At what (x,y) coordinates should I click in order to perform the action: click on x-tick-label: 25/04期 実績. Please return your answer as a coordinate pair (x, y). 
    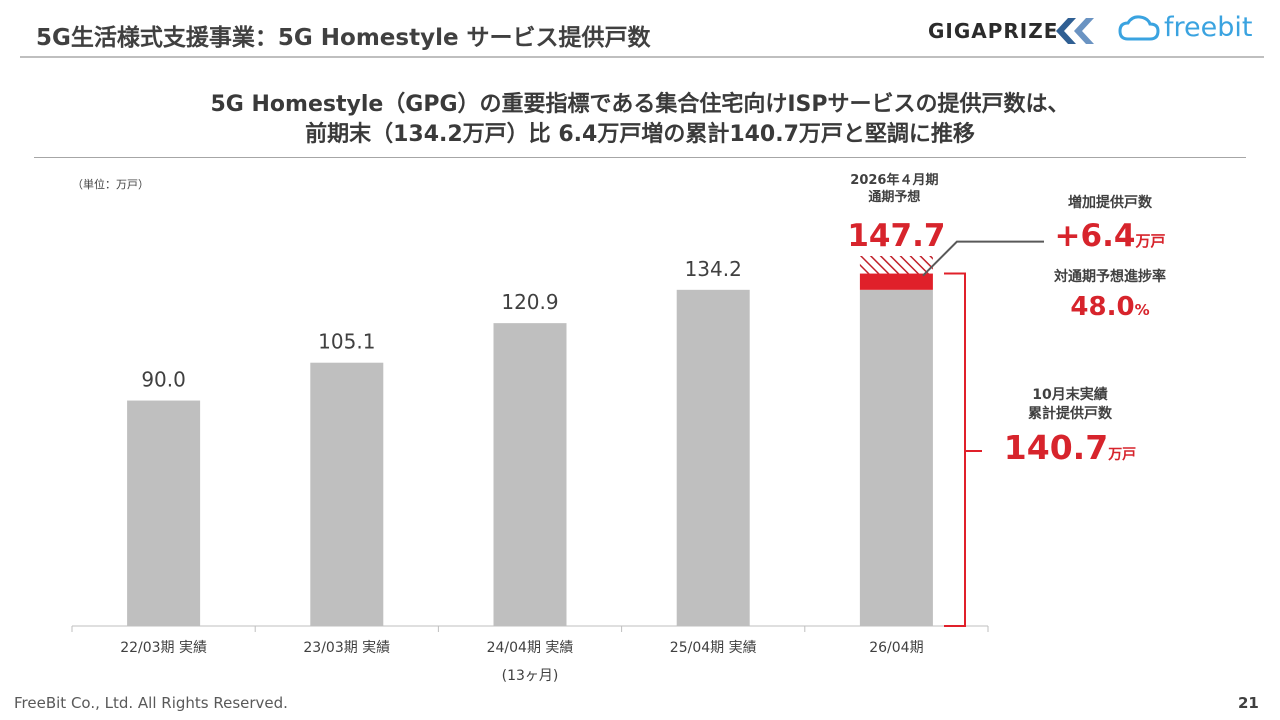
    Looking at the image, I should click on (713, 648).